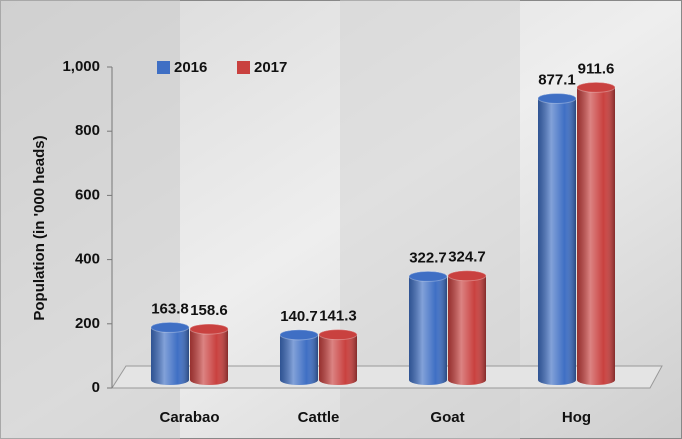 Image resolution: width=682 pixels, height=439 pixels. I want to click on value-label: 141.3, so click(338, 316).